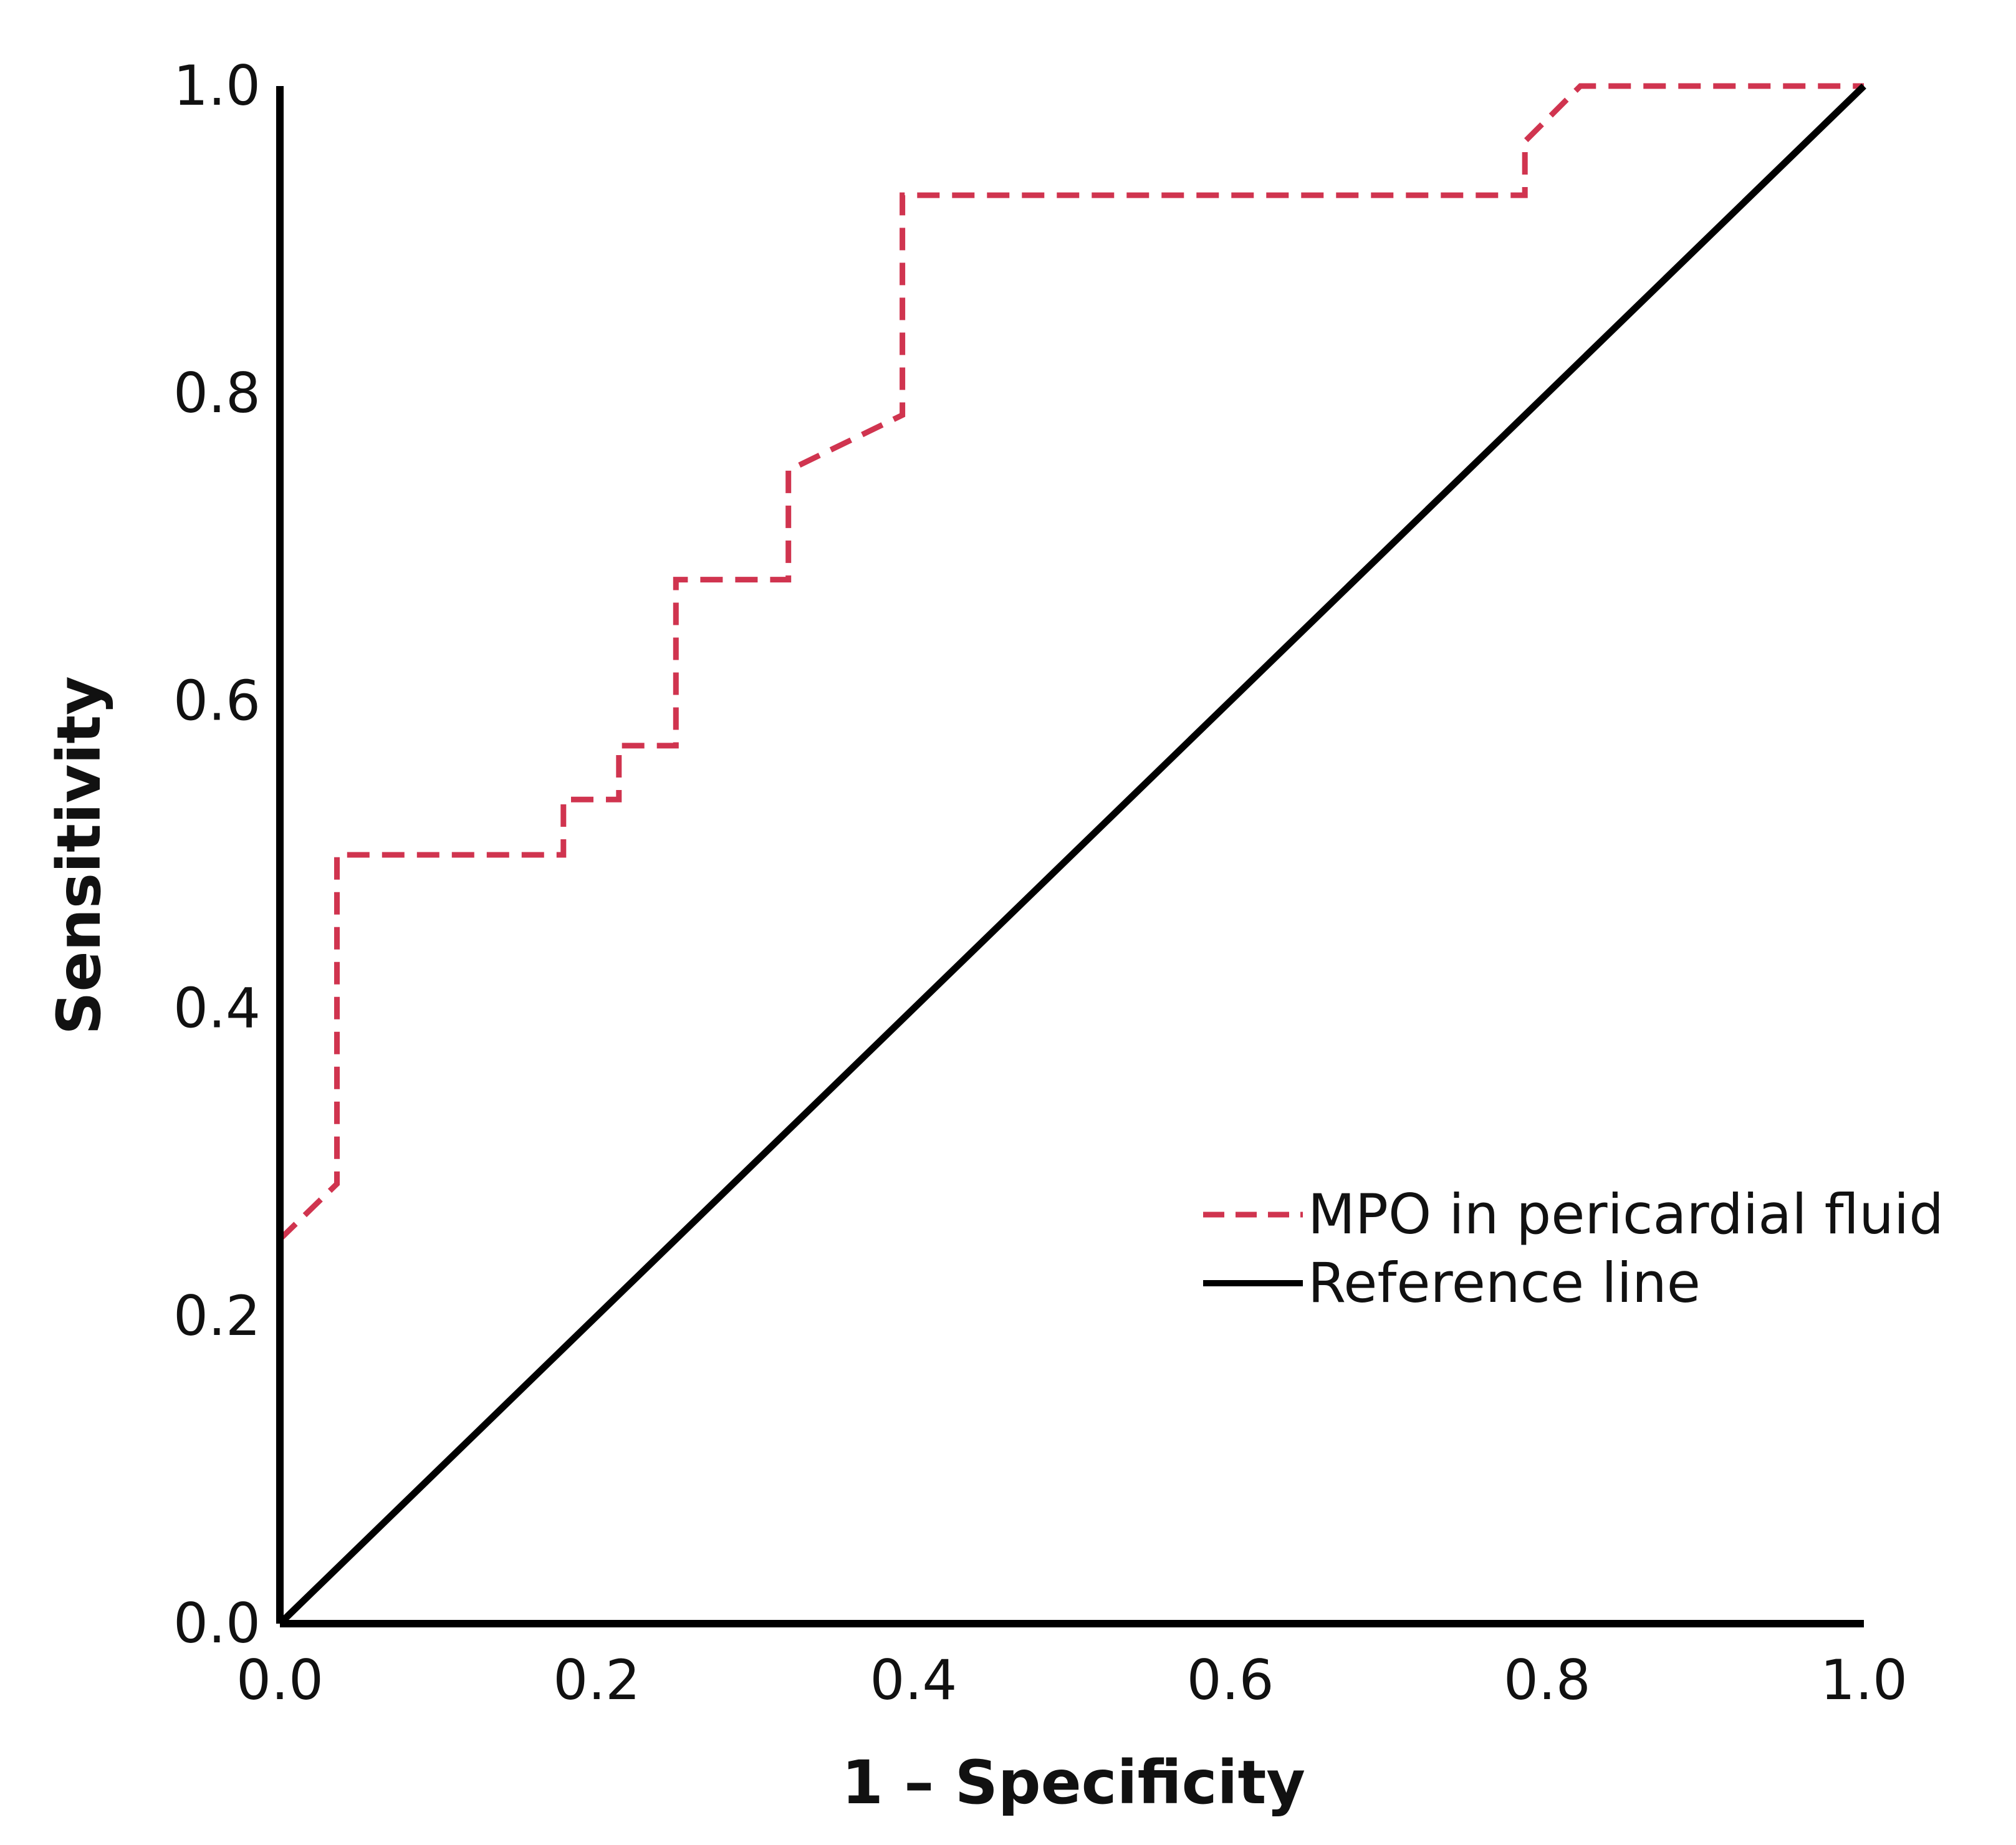 This screenshot has height=1845, width=2016. What do you see at coordinates (217, 700) in the screenshot?
I see `y-tick-label: 0.6` at bounding box center [217, 700].